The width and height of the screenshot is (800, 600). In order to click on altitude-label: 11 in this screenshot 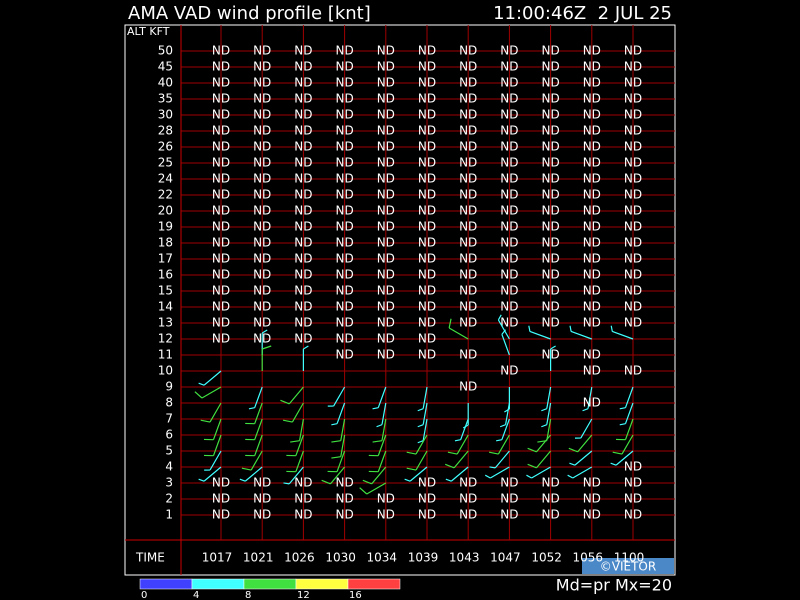, I will do `click(165, 355)`.